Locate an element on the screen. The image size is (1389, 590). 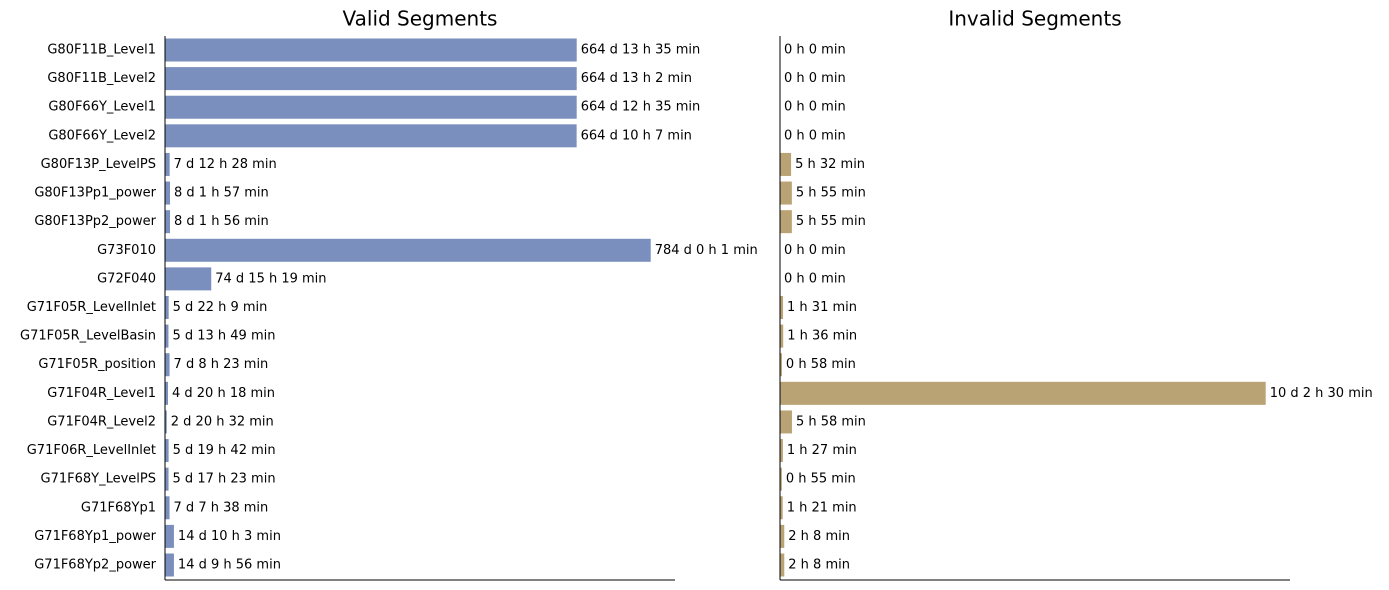
category-label: G71F05R_LevelBasin is located at coordinates (88, 336).